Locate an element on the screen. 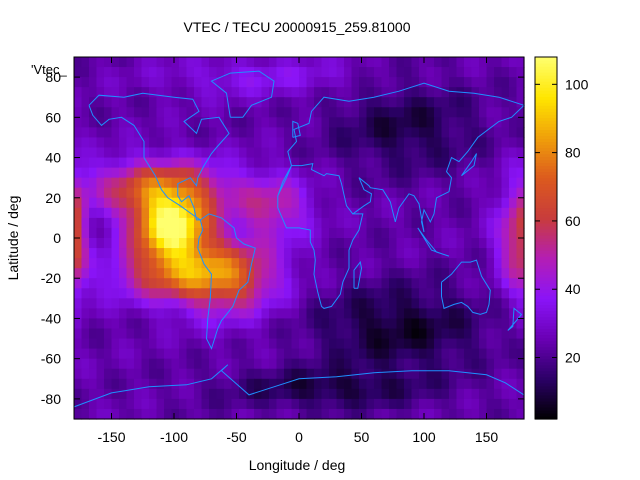 The image size is (640, 480). coastline-madagascar is located at coordinates (358, 274).